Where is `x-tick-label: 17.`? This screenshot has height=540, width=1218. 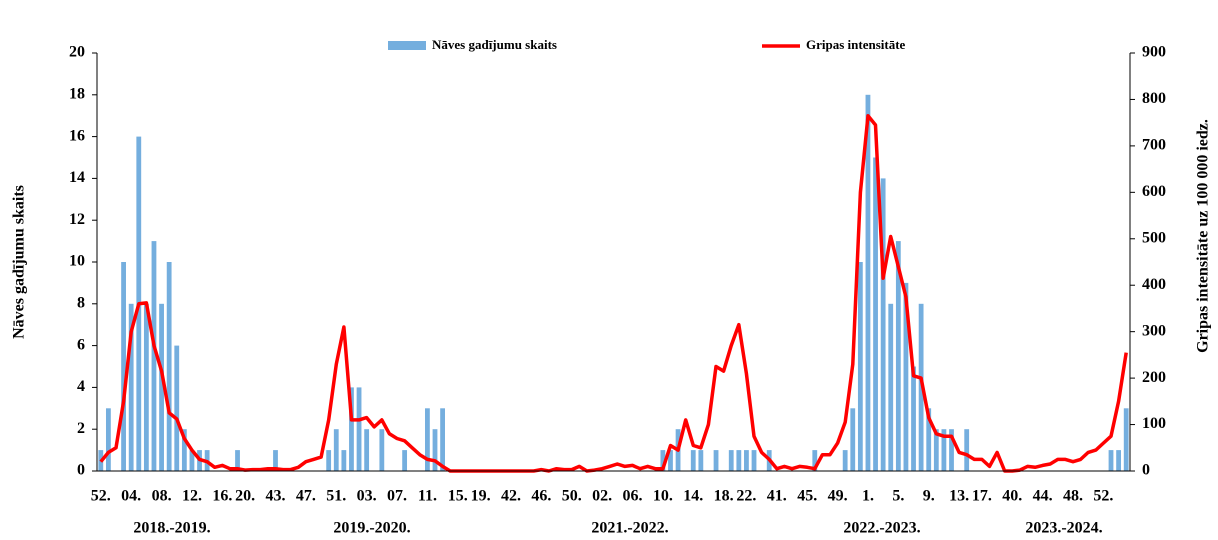 x-tick-label: 17. is located at coordinates (982, 496).